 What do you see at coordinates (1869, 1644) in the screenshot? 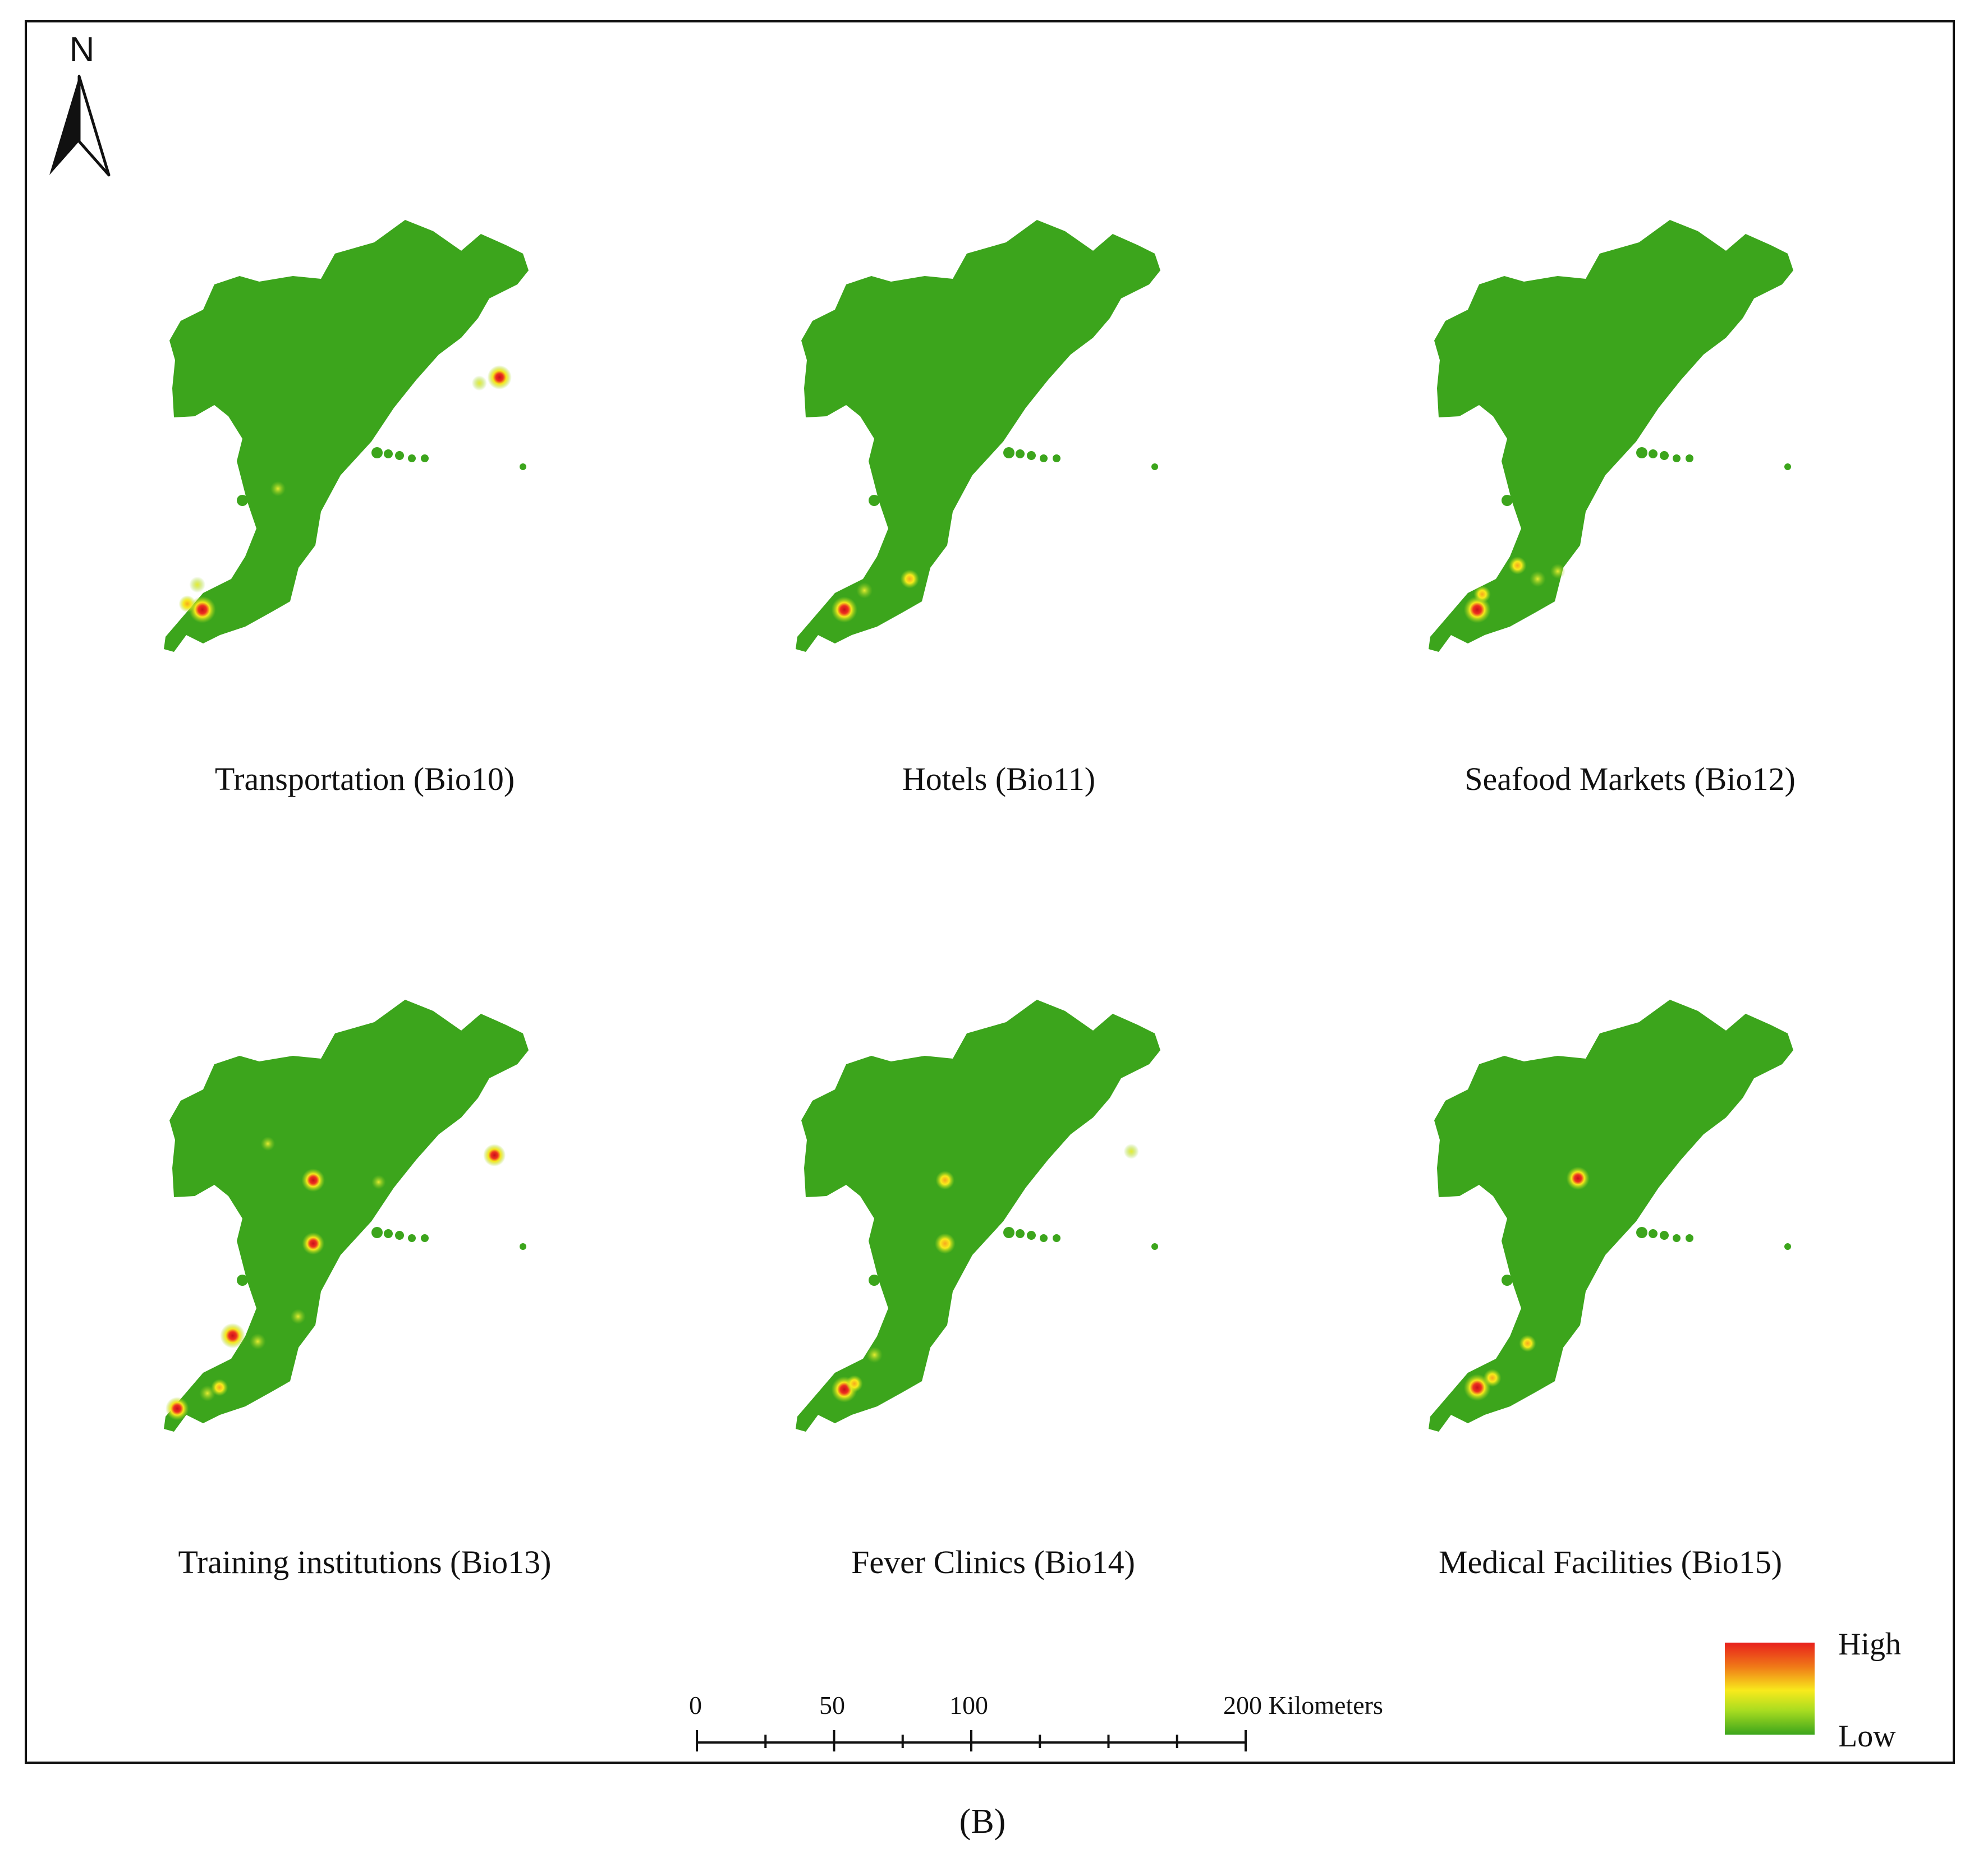
I see `legend-high-label: High` at bounding box center [1869, 1644].